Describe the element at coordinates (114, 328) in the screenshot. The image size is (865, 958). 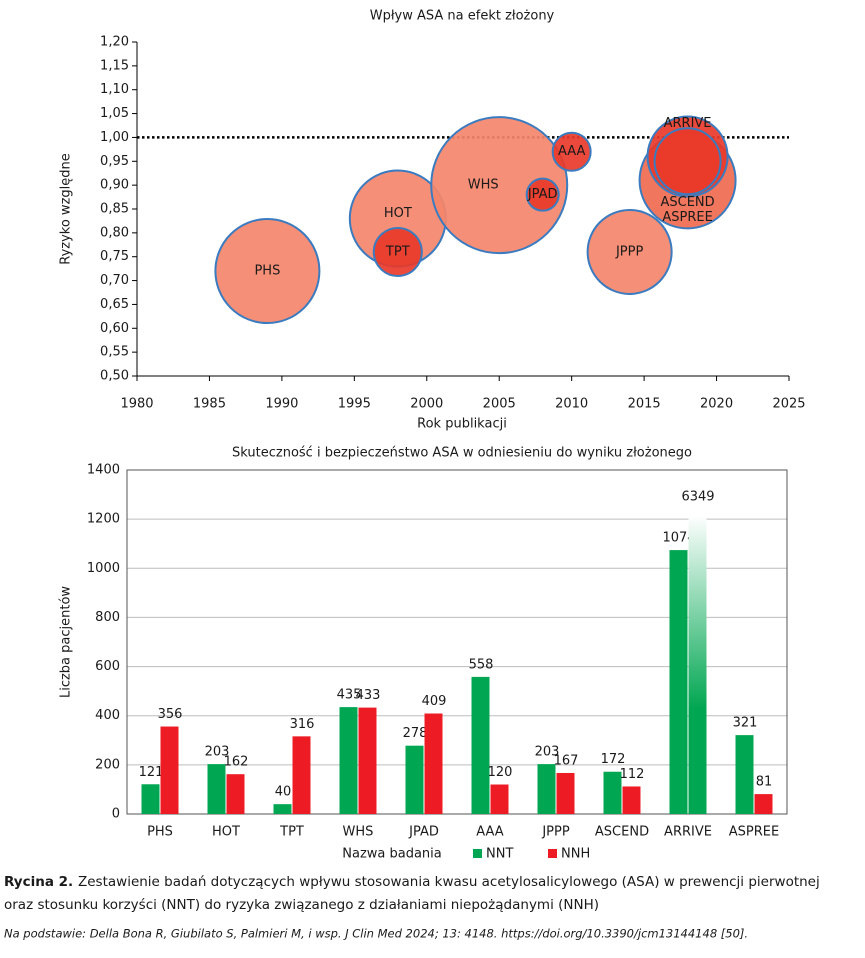
I see `y-tick-label: 0,60` at that location.